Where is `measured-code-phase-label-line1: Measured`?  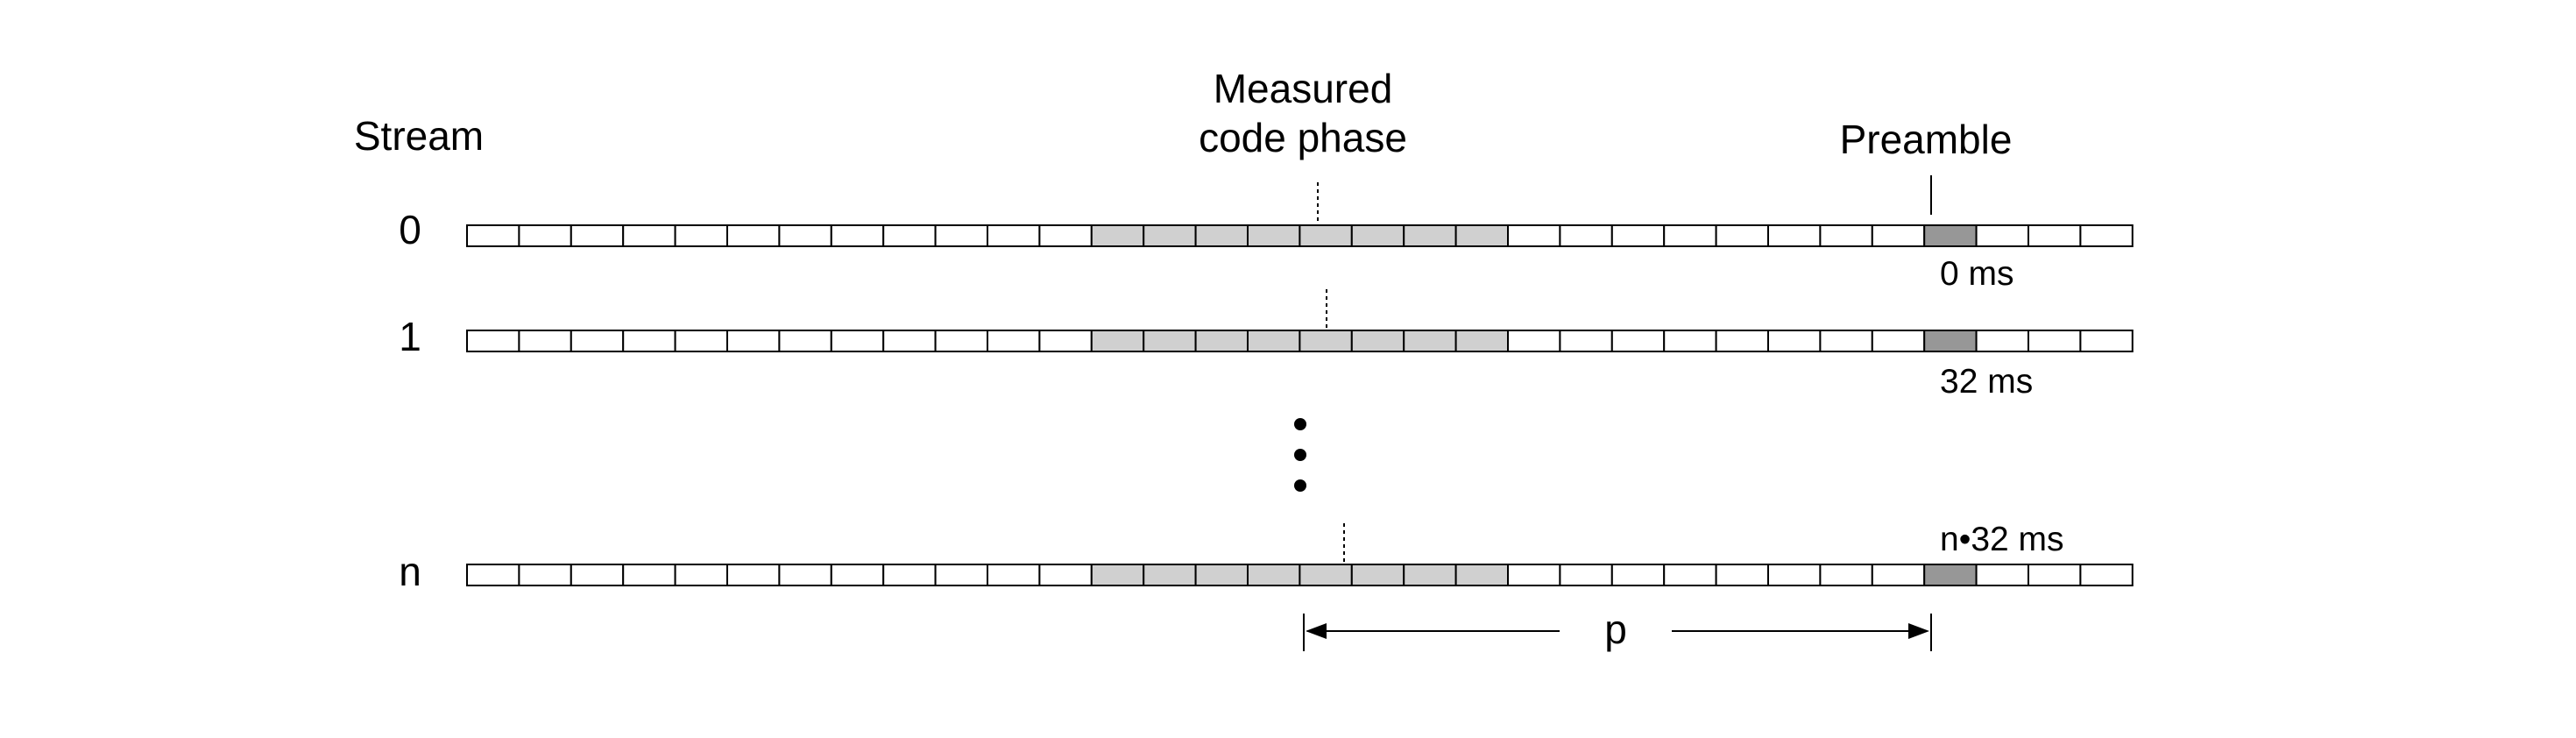 measured-code-phase-label-line1: Measured is located at coordinates (1303, 89).